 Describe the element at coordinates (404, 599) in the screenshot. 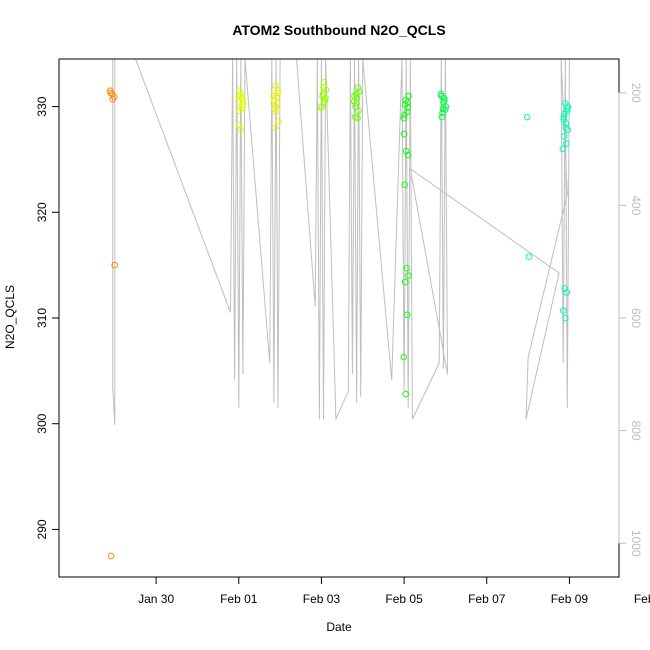

I see `x-tick-label: Feb 05` at that location.